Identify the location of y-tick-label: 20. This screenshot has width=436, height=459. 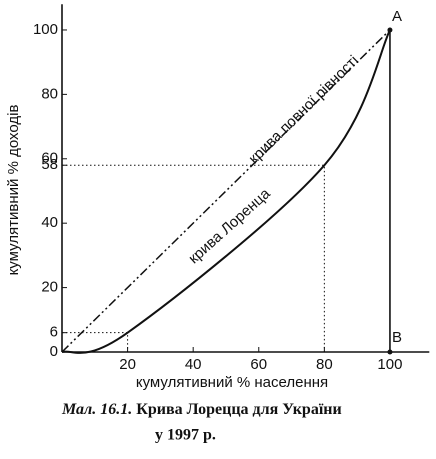
(49, 287).